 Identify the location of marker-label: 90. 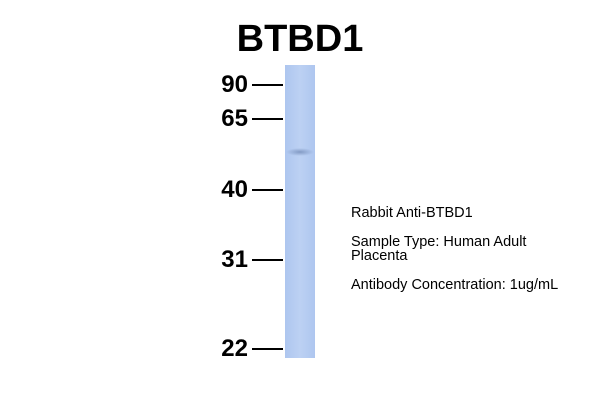
(234, 84).